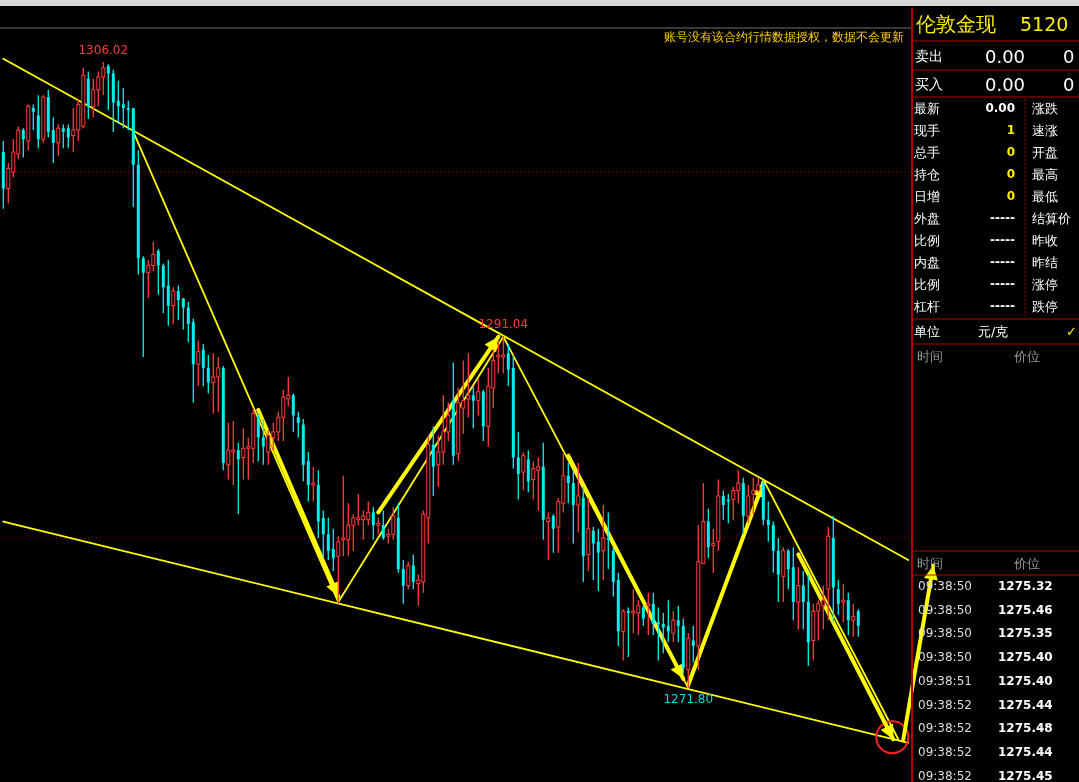 This screenshot has height=782, width=1079. What do you see at coordinates (1045, 196) in the screenshot?
I see `text: 最低` at bounding box center [1045, 196].